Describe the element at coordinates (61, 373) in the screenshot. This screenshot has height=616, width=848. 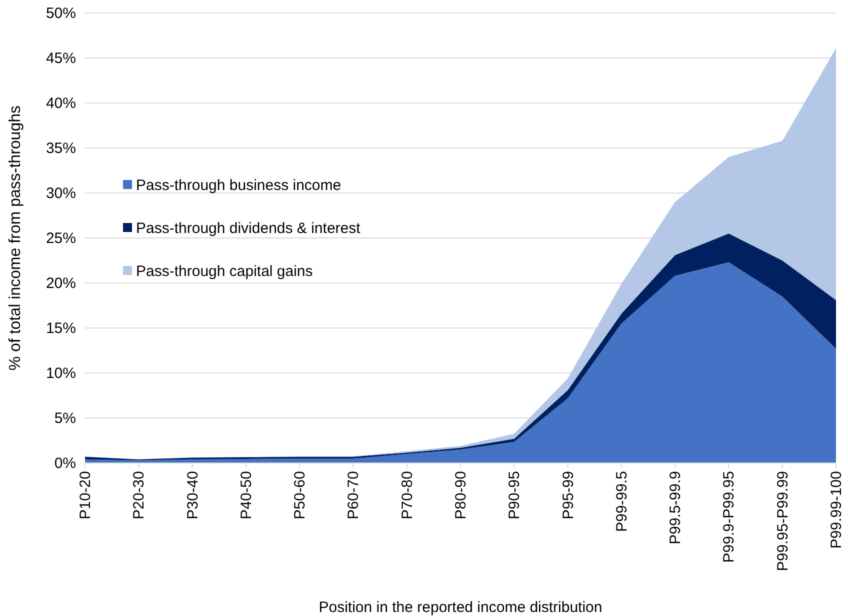
I see `y-tick-label: 10%` at that location.